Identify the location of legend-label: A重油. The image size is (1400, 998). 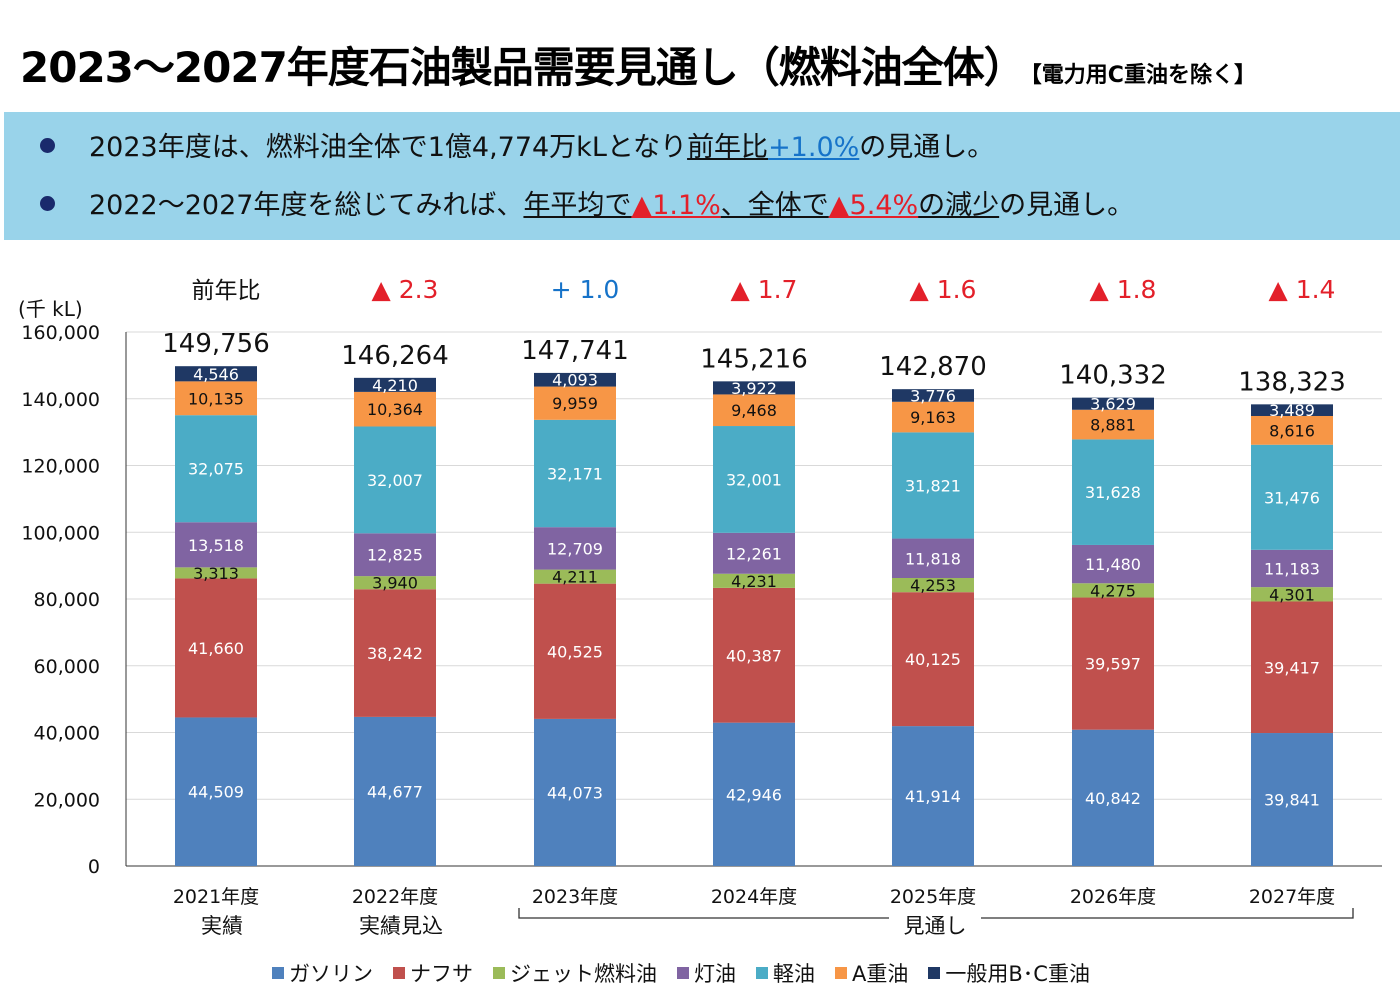
(880, 974).